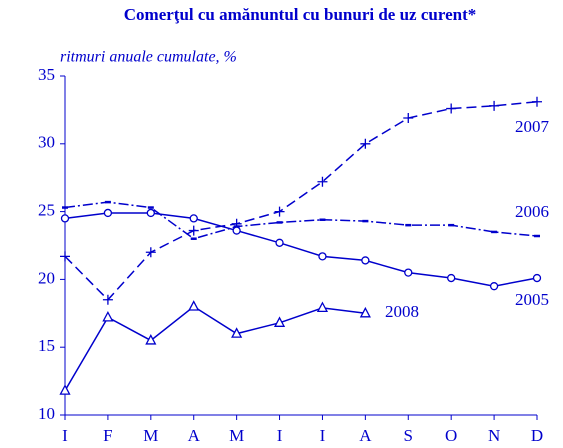 This screenshot has width=563, height=448. I want to click on y-tick-label: 25, so click(46, 210).